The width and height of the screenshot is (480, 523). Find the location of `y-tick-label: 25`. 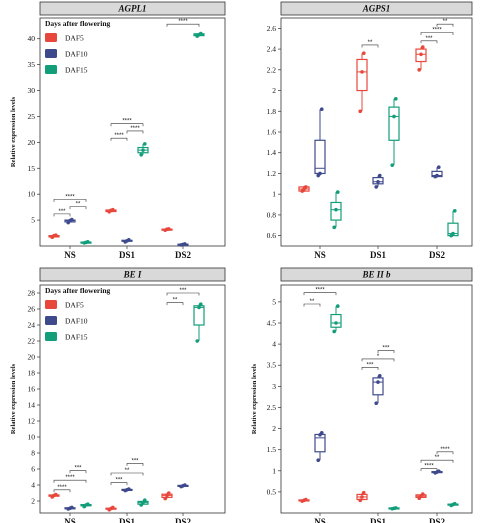

y-tick-label: 25 is located at coordinates (32, 116).